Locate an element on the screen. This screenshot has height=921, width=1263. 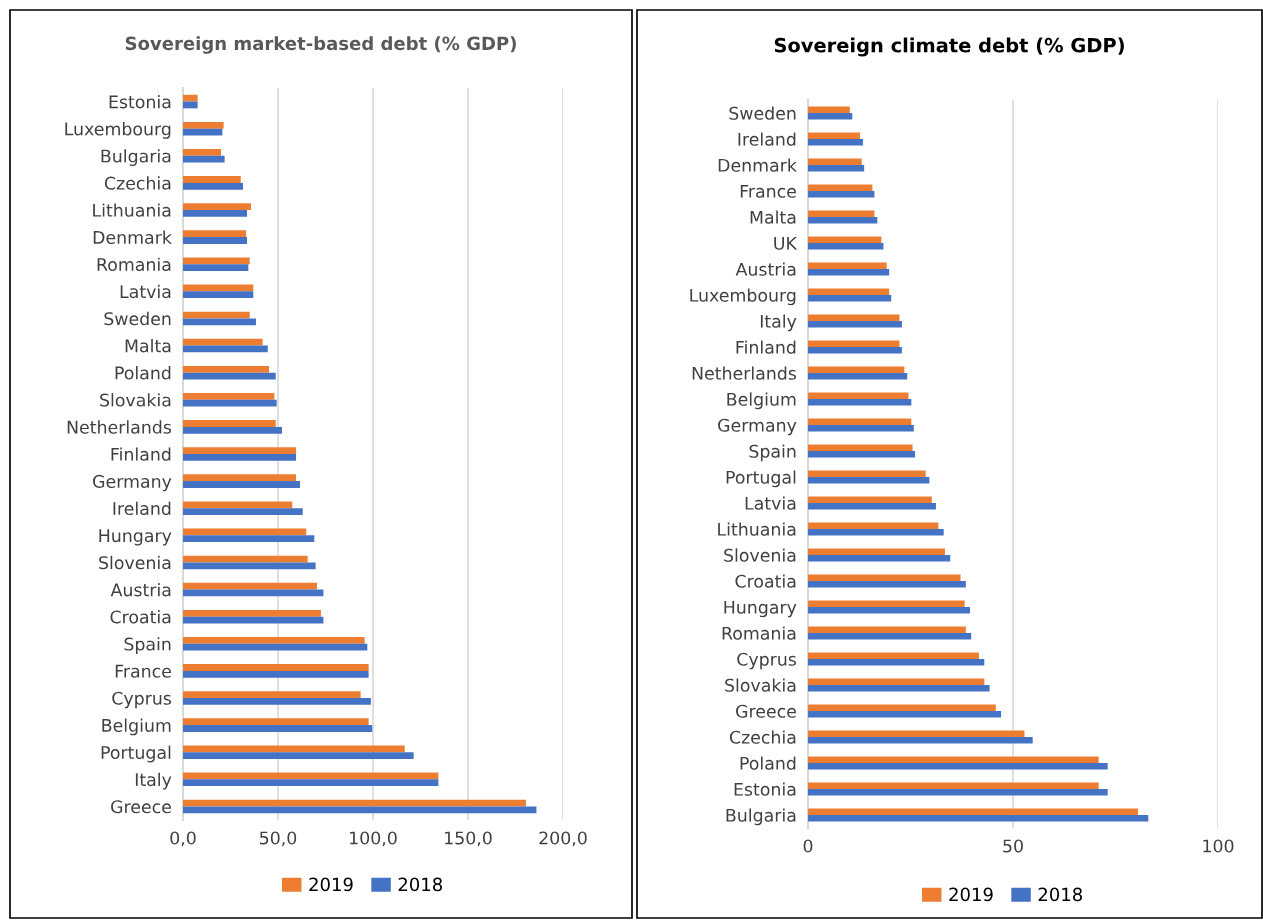
y-tick-label: Finland is located at coordinates (141, 454).